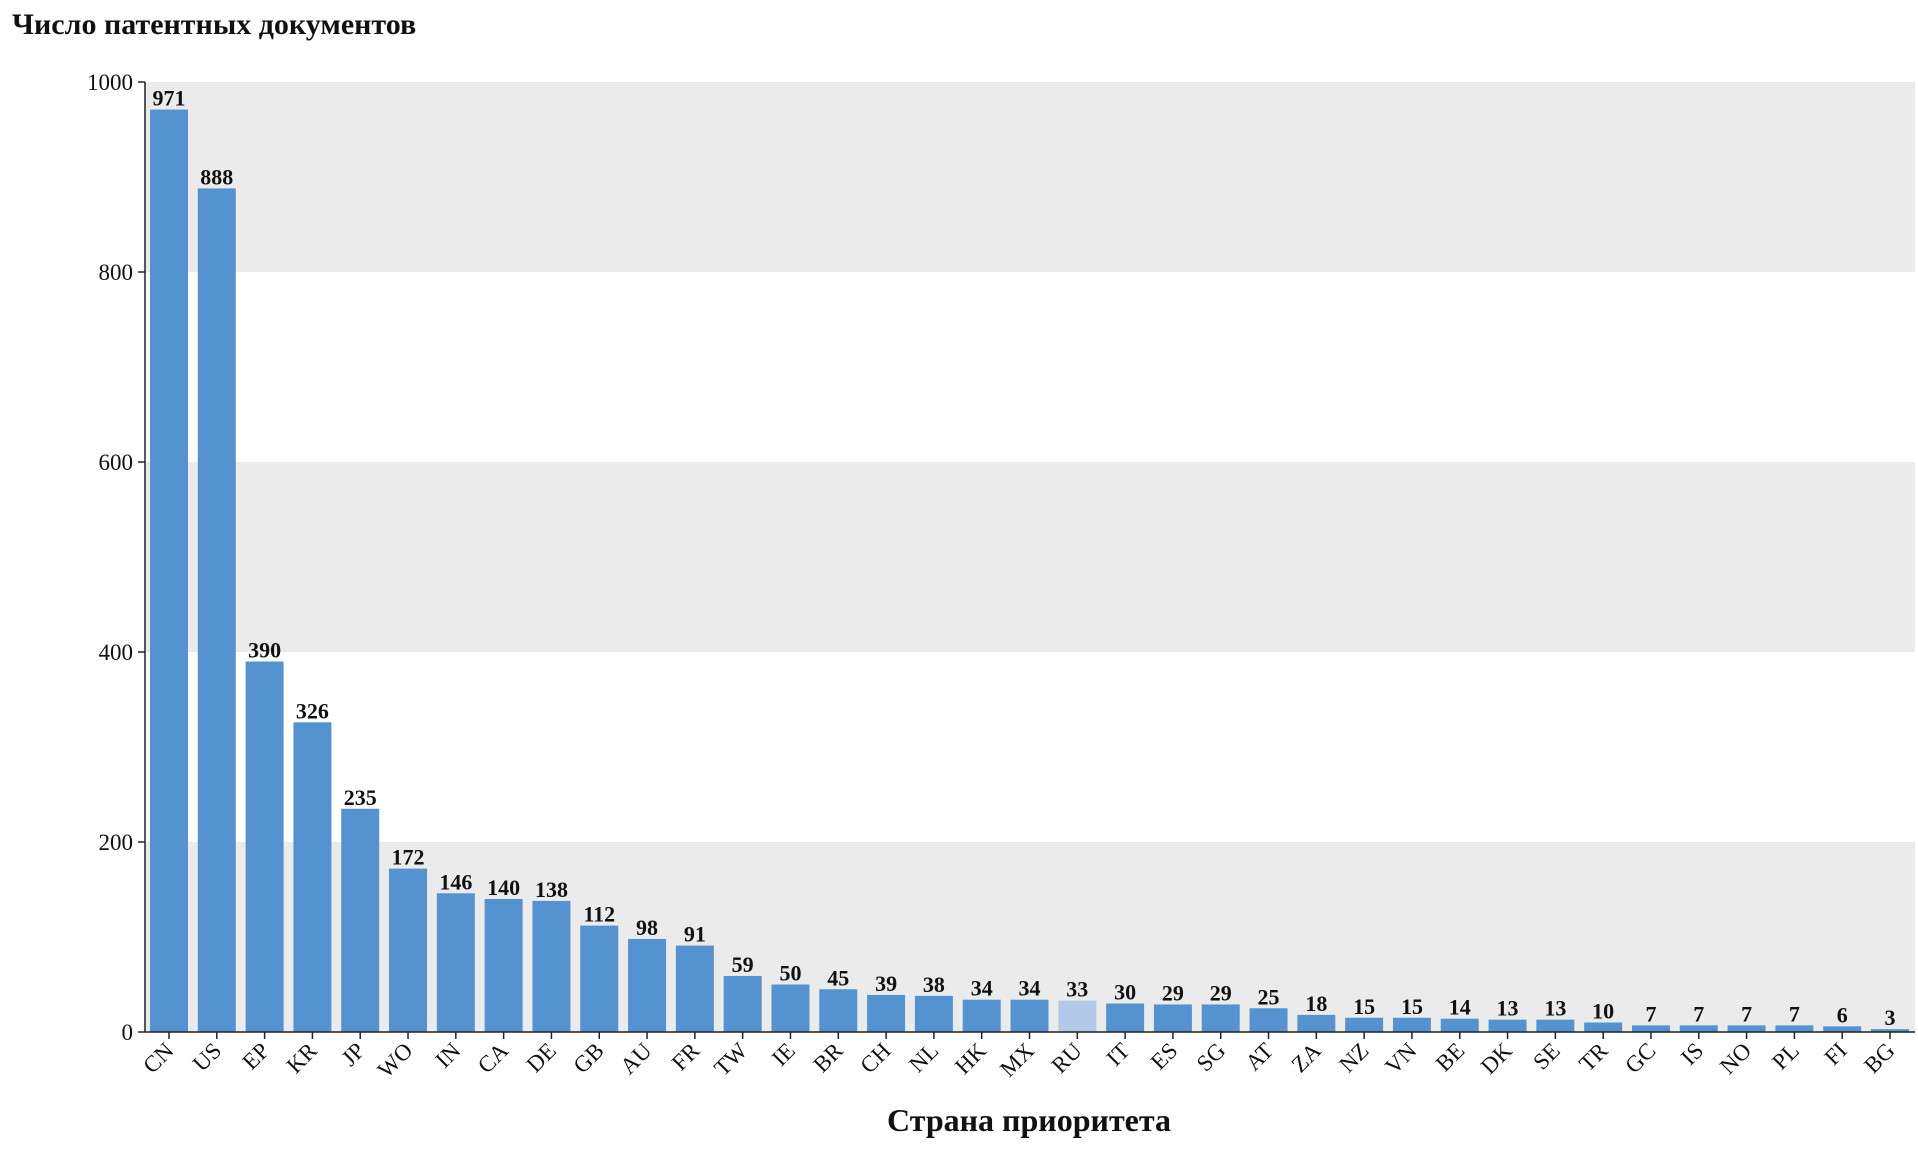 This screenshot has width=1918, height=1149. Describe the element at coordinates (790, 1008) in the screenshot. I see `bar-ie` at that location.